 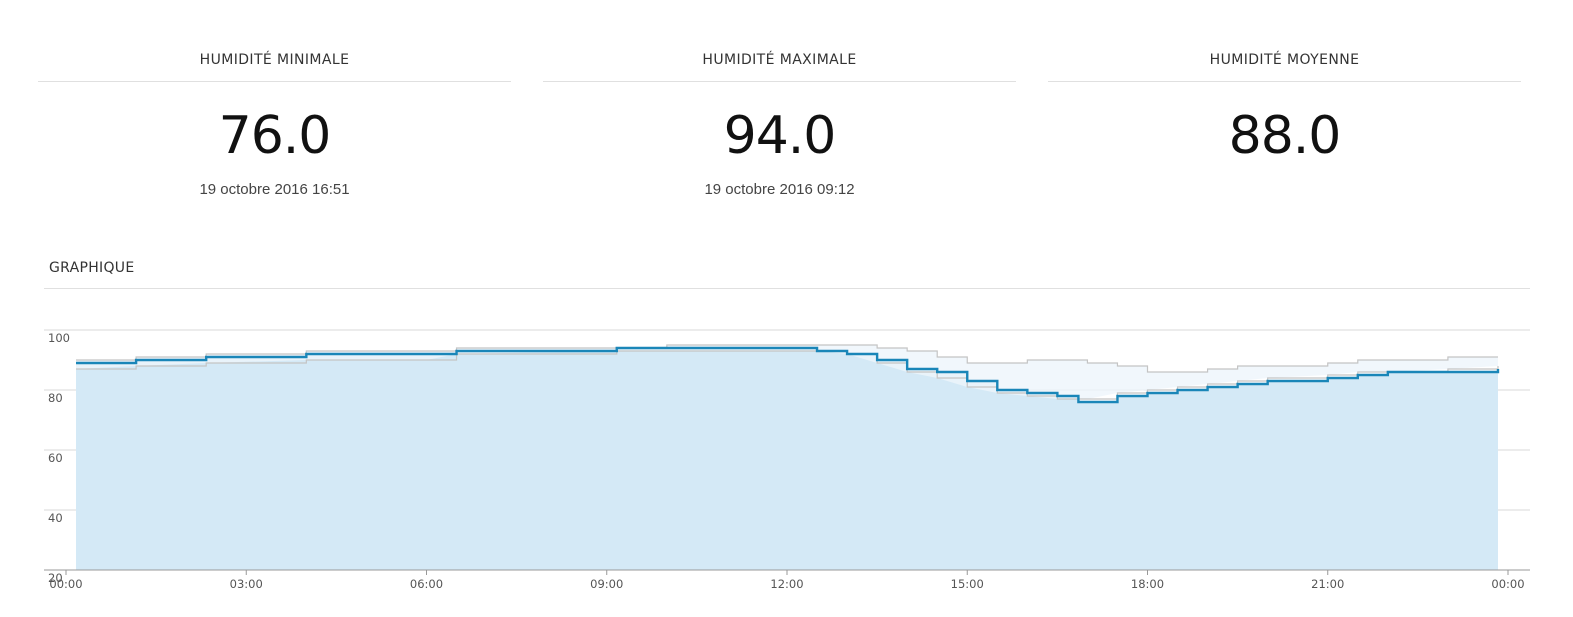 What do you see at coordinates (274, 189) in the screenshot?
I see `stat-date: 19 octobre 2016 16:51` at bounding box center [274, 189].